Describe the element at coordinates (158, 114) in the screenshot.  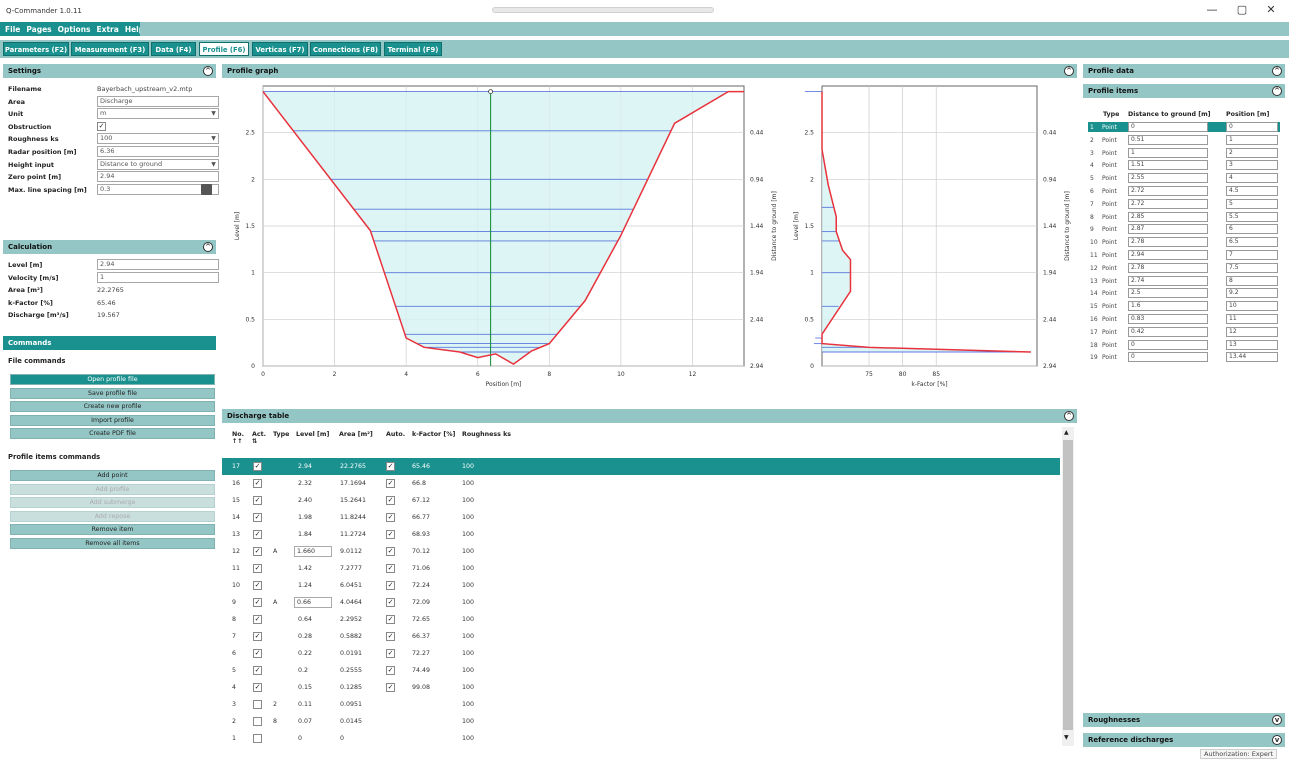
I see `settings-field: m ▼` at that location.